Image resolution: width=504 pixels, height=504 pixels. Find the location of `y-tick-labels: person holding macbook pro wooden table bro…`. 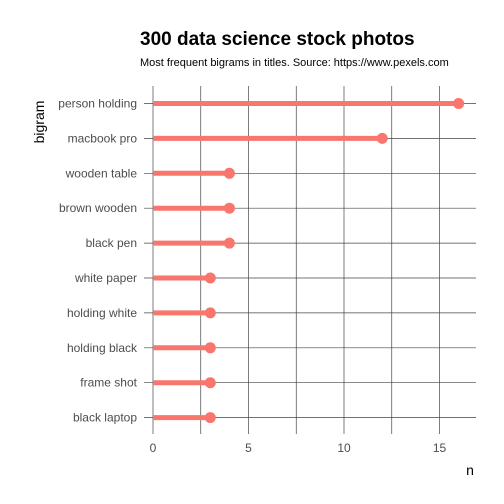

y-tick-labels: person holding macbook pro wooden table bro… is located at coordinates (98, 261).